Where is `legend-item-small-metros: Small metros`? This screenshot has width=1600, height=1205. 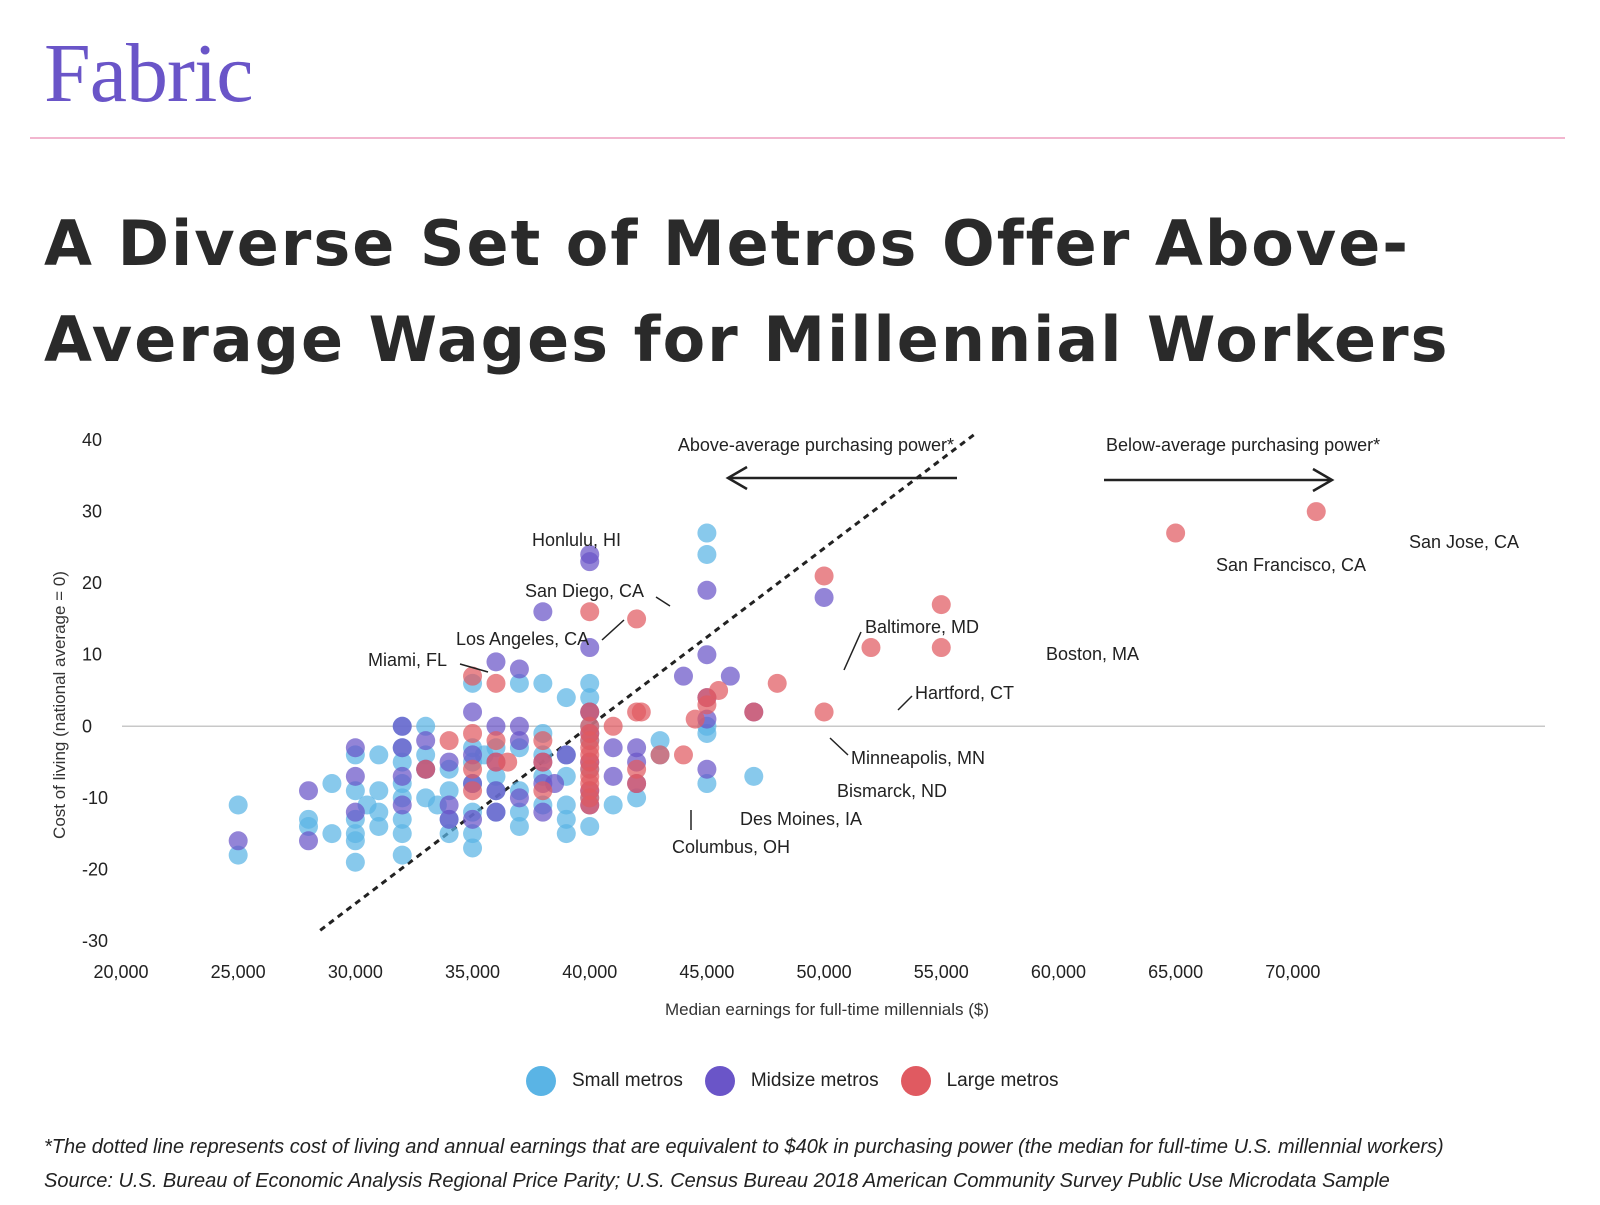
legend-item-small-metros: Small metros is located at coordinates (604, 1081).